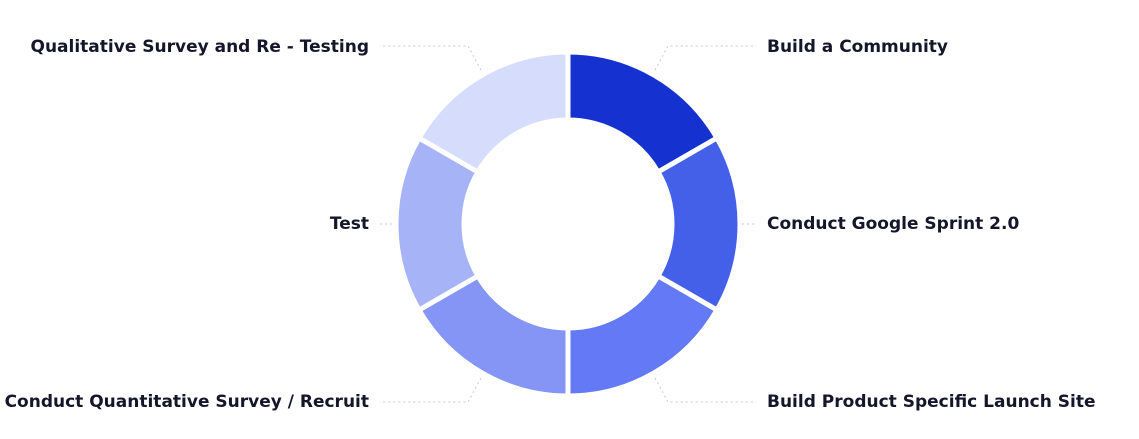 The width and height of the screenshot is (1139, 439). What do you see at coordinates (931, 402) in the screenshot?
I see `node-label: Build Product Specific Launch Site` at bounding box center [931, 402].